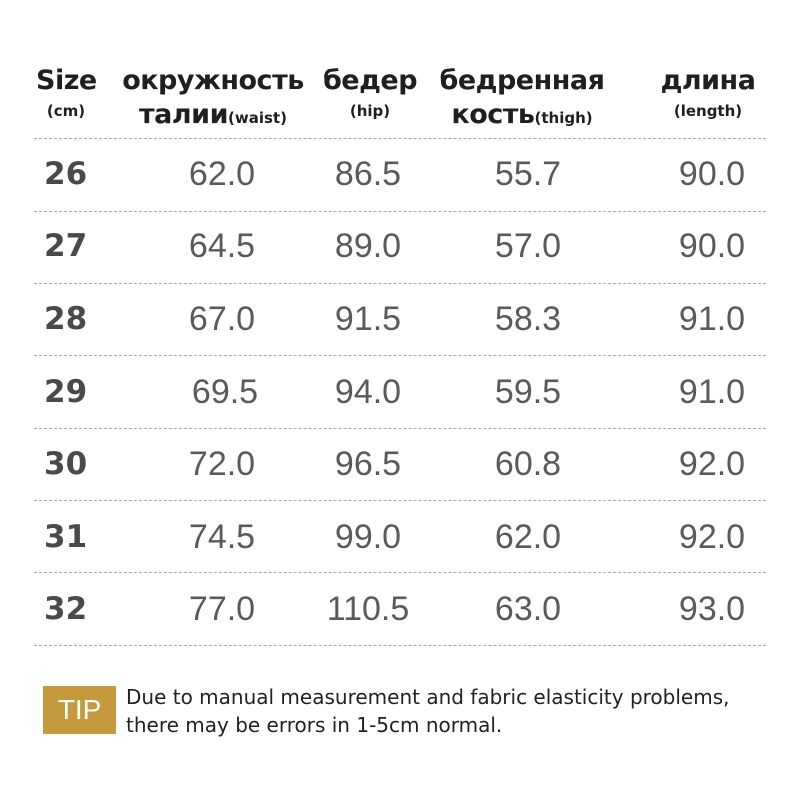 The width and height of the screenshot is (800, 800). What do you see at coordinates (66, 609) in the screenshot?
I see `size-cell: 32` at bounding box center [66, 609].